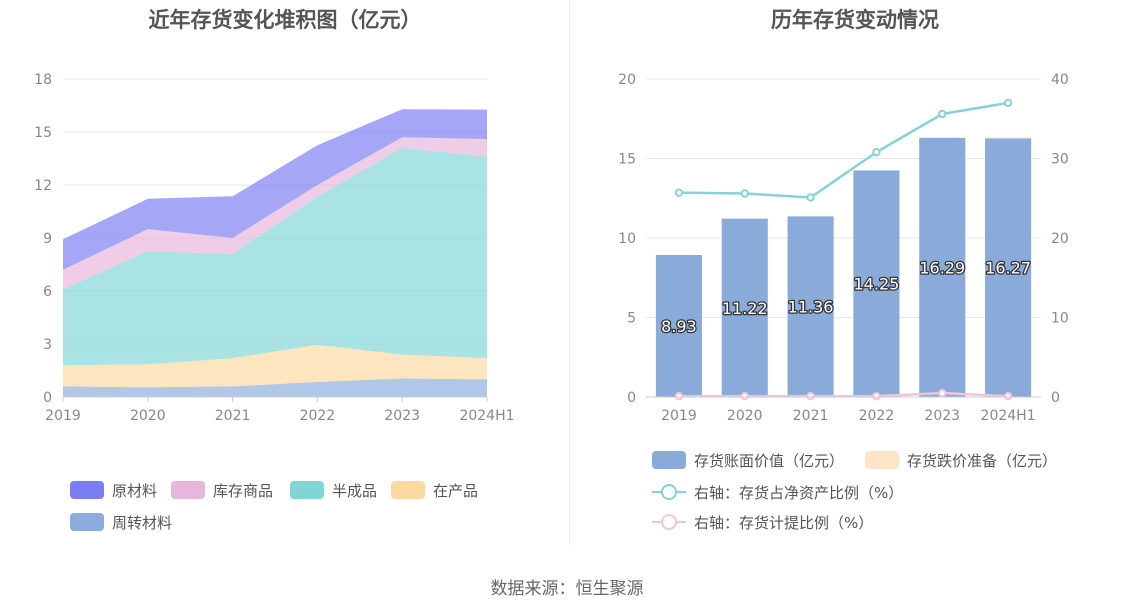 Image resolution: width=1134 pixels, height=612 pixels. I want to click on y-left-tick-label: 0, so click(631, 398).